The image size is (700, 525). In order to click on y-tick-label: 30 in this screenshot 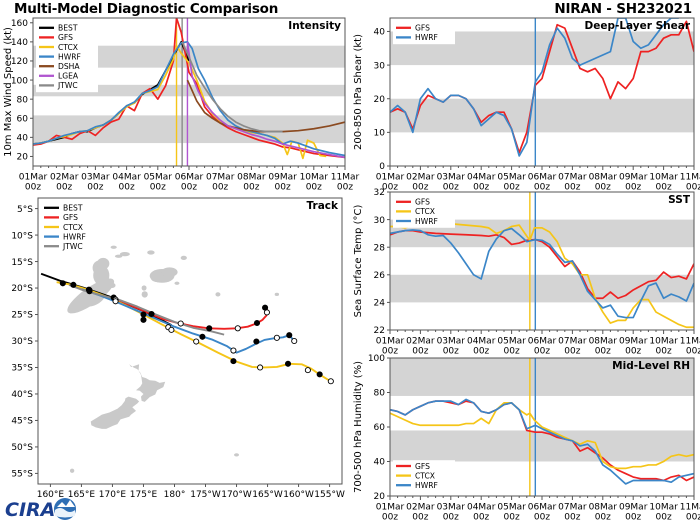, I will do `click(380, 66)`.